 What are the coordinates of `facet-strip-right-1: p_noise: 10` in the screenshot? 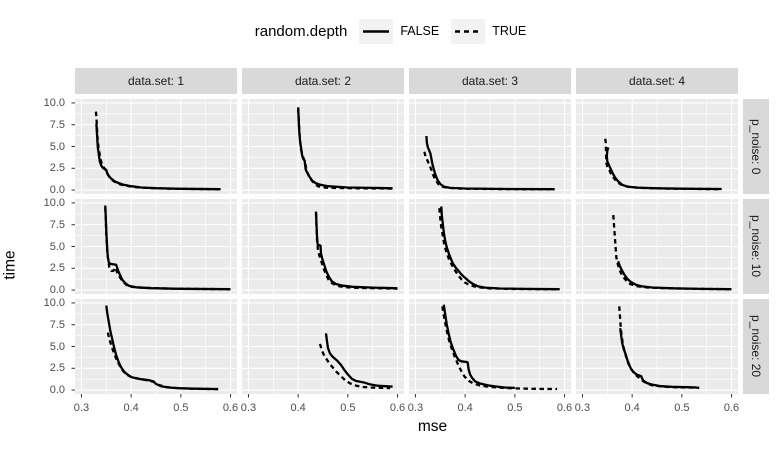 It's located at (756, 246).